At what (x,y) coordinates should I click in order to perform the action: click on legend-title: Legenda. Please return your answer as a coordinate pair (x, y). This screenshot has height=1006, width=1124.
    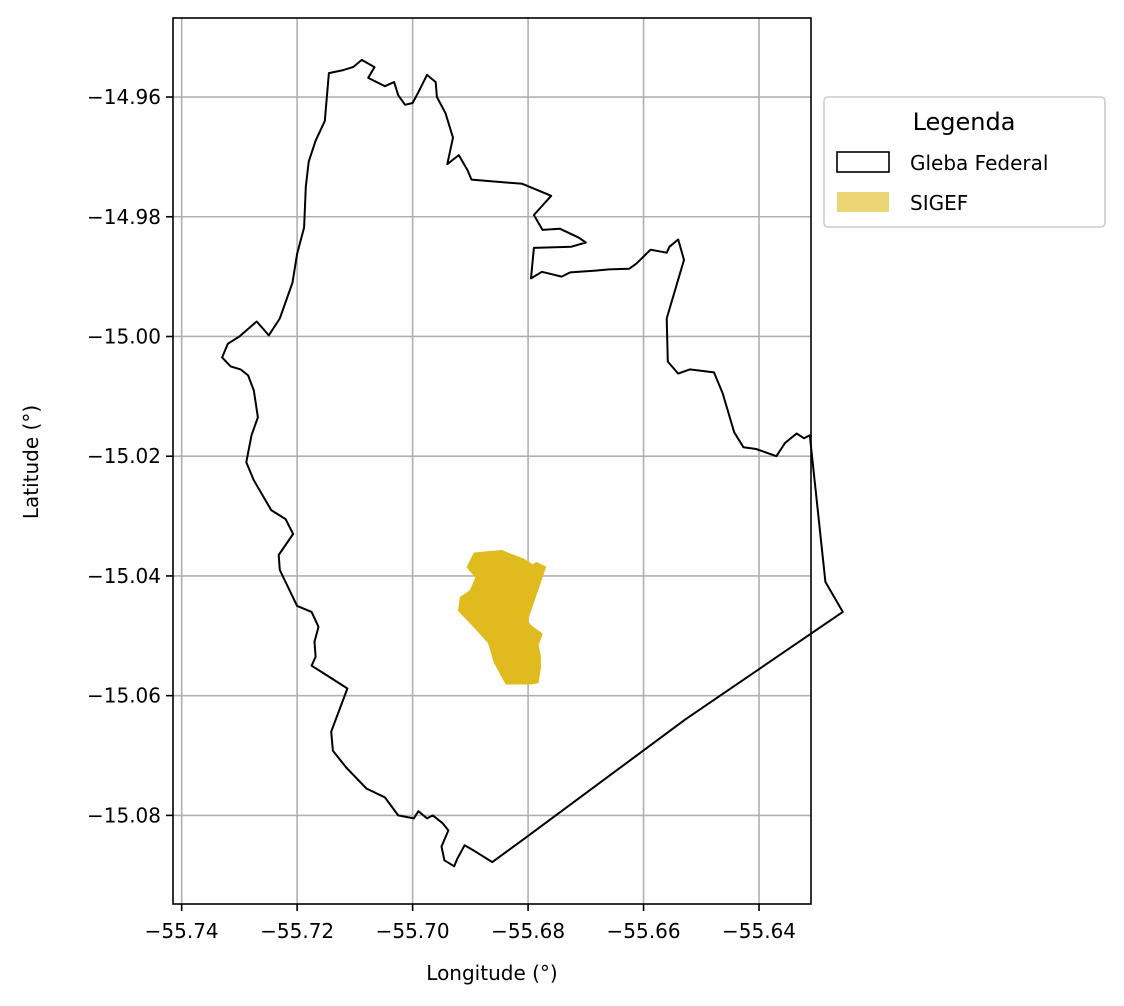
    Looking at the image, I should click on (964, 122).